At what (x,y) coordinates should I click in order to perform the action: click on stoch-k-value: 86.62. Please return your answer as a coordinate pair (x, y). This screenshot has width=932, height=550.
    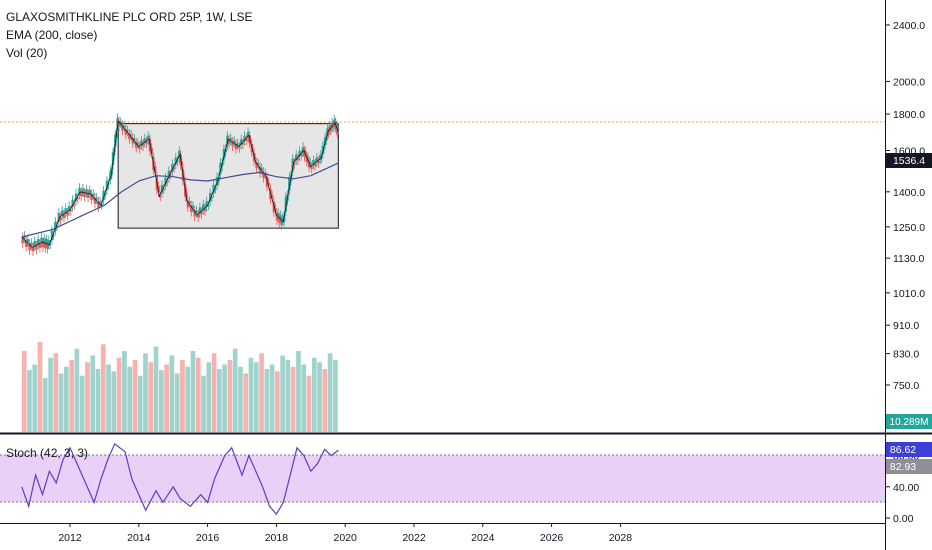
    Looking at the image, I should click on (903, 450).